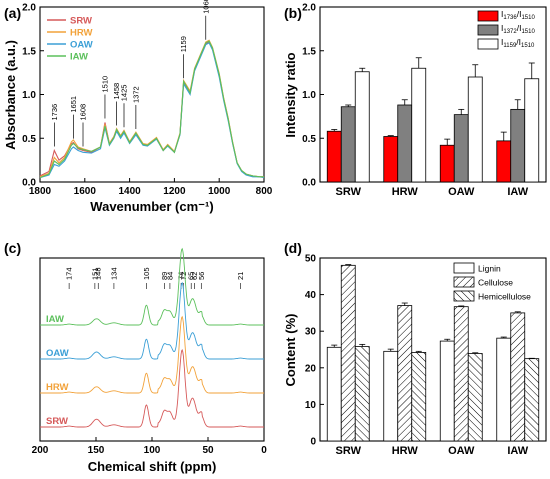  I want to click on x-tick-label: 1000, so click(219, 191).